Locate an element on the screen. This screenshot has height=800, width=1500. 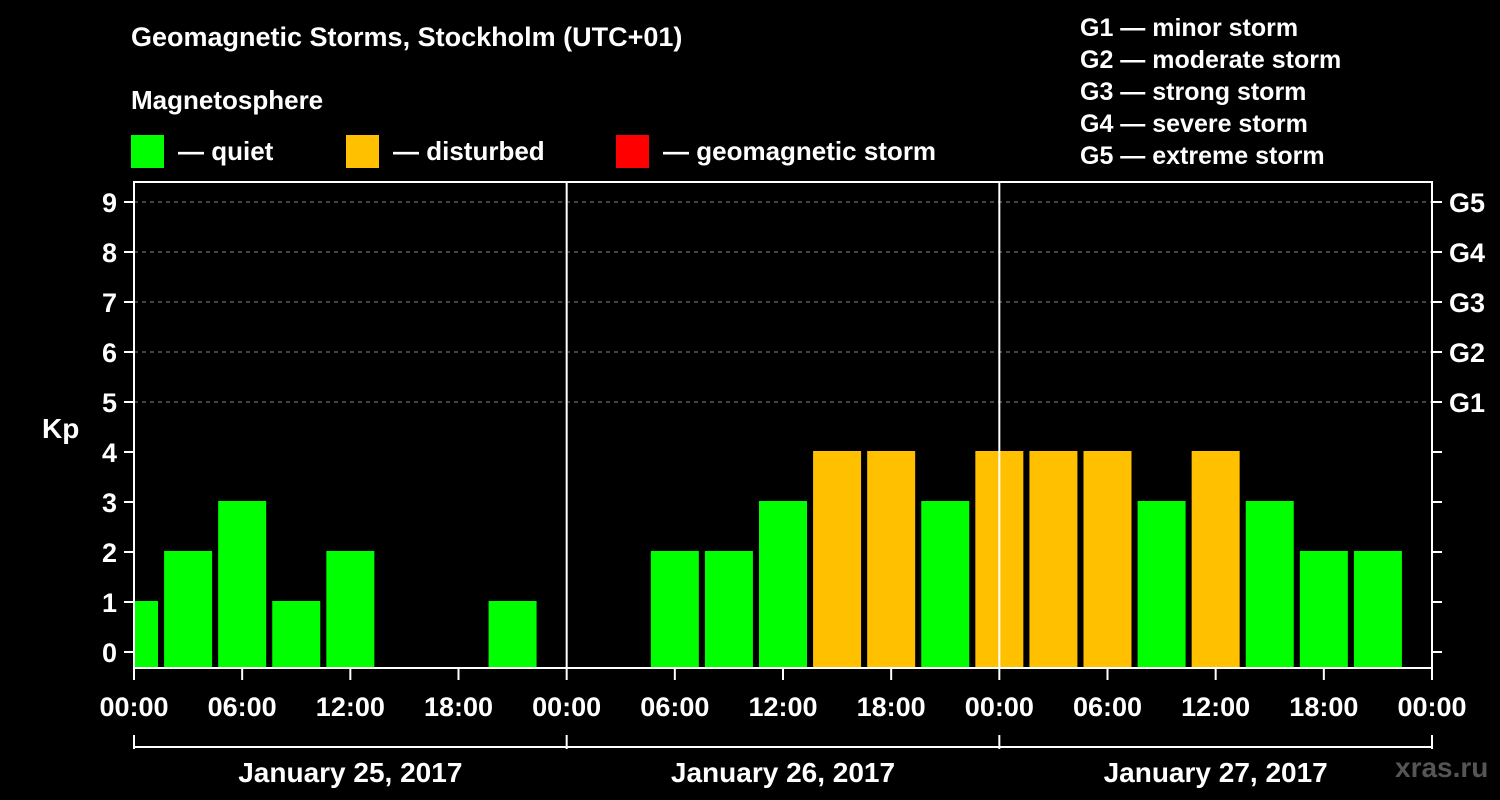
legend-swatch-storm is located at coordinates (632, 151).